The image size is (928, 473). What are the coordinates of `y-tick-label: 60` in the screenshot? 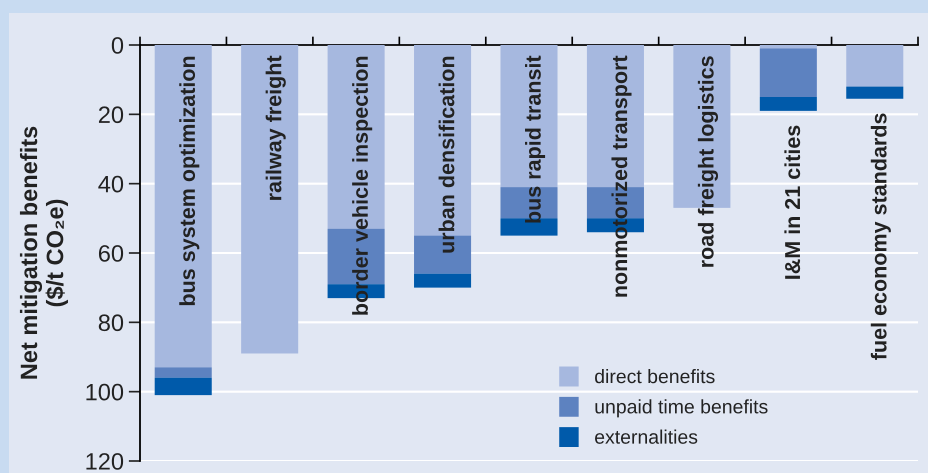 It's located at (111, 253).